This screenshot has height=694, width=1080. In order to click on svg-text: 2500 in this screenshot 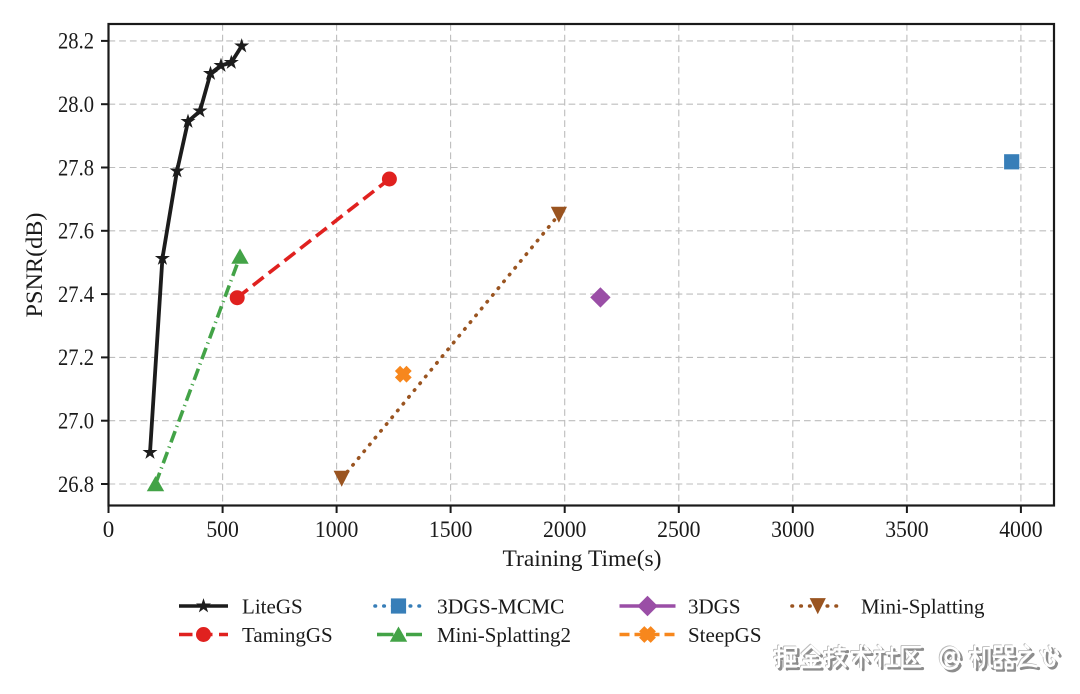, I will do `click(678, 529)`.